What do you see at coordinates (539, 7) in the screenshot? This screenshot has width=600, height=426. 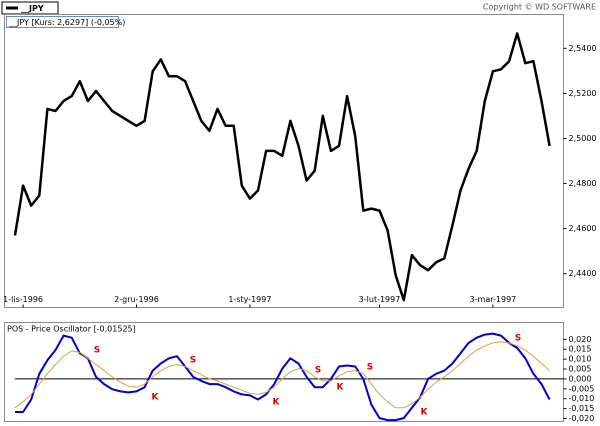 I see `copyright: Copyright © WD SOFTWARE` at bounding box center [539, 7].